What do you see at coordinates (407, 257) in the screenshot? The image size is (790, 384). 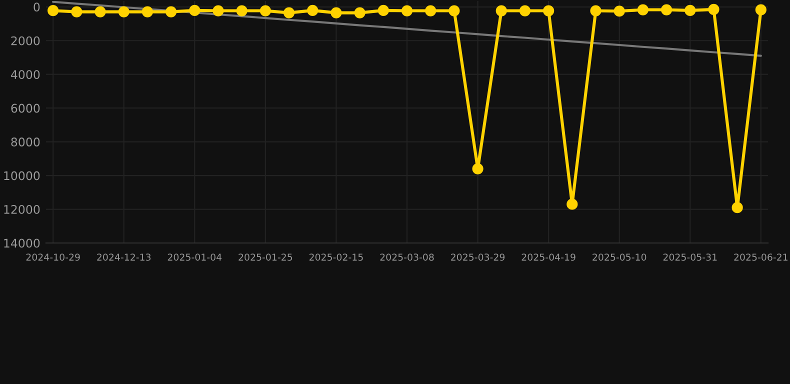 I see `x-tick-label: 2025-03-08` at bounding box center [407, 257].